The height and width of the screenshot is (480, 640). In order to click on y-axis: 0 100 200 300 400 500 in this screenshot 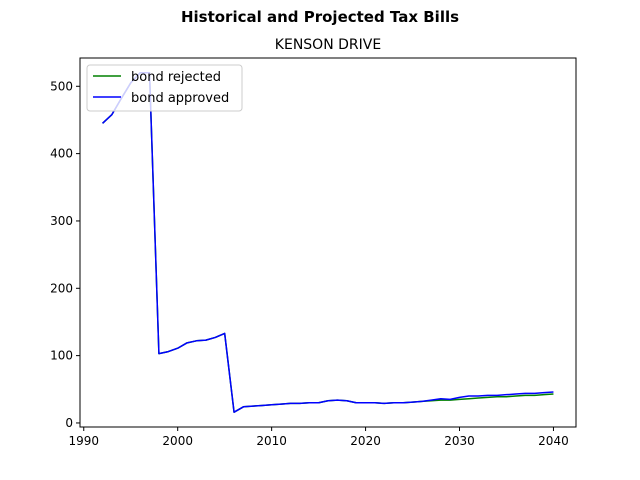, I will do `click(65, 254)`.